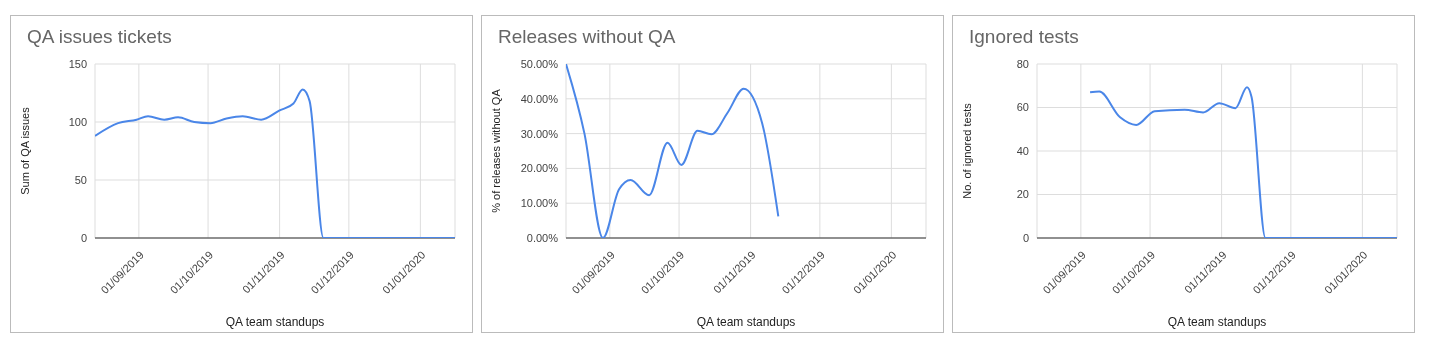  I want to click on line-series, so click(1243, 162).